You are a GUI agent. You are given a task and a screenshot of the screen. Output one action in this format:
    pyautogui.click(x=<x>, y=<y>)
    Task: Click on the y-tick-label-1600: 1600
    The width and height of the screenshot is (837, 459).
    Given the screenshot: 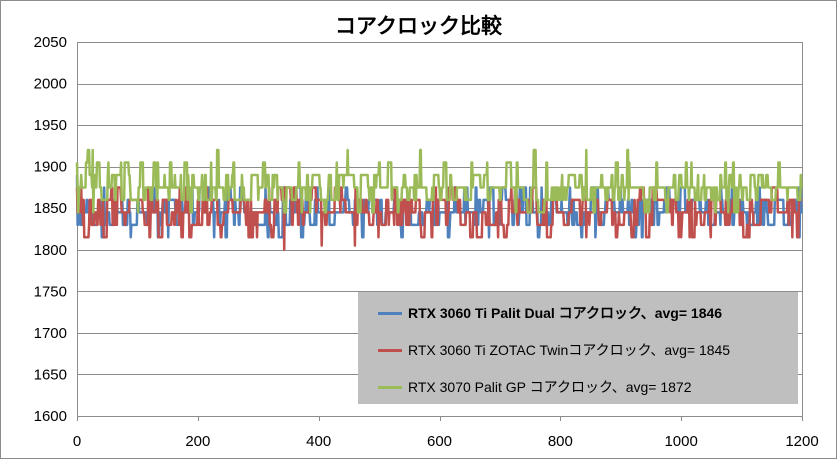 What is the action you would take?
    pyautogui.click(x=50, y=416)
    